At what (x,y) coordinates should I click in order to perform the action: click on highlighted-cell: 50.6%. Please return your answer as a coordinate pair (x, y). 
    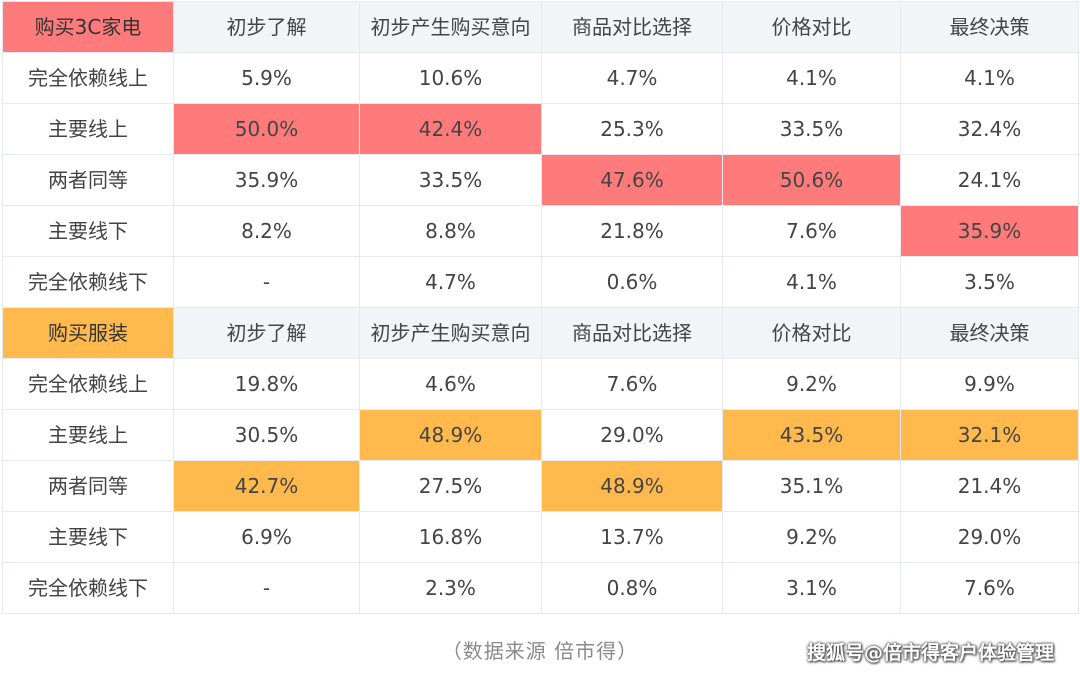
    Looking at the image, I should click on (811, 180).